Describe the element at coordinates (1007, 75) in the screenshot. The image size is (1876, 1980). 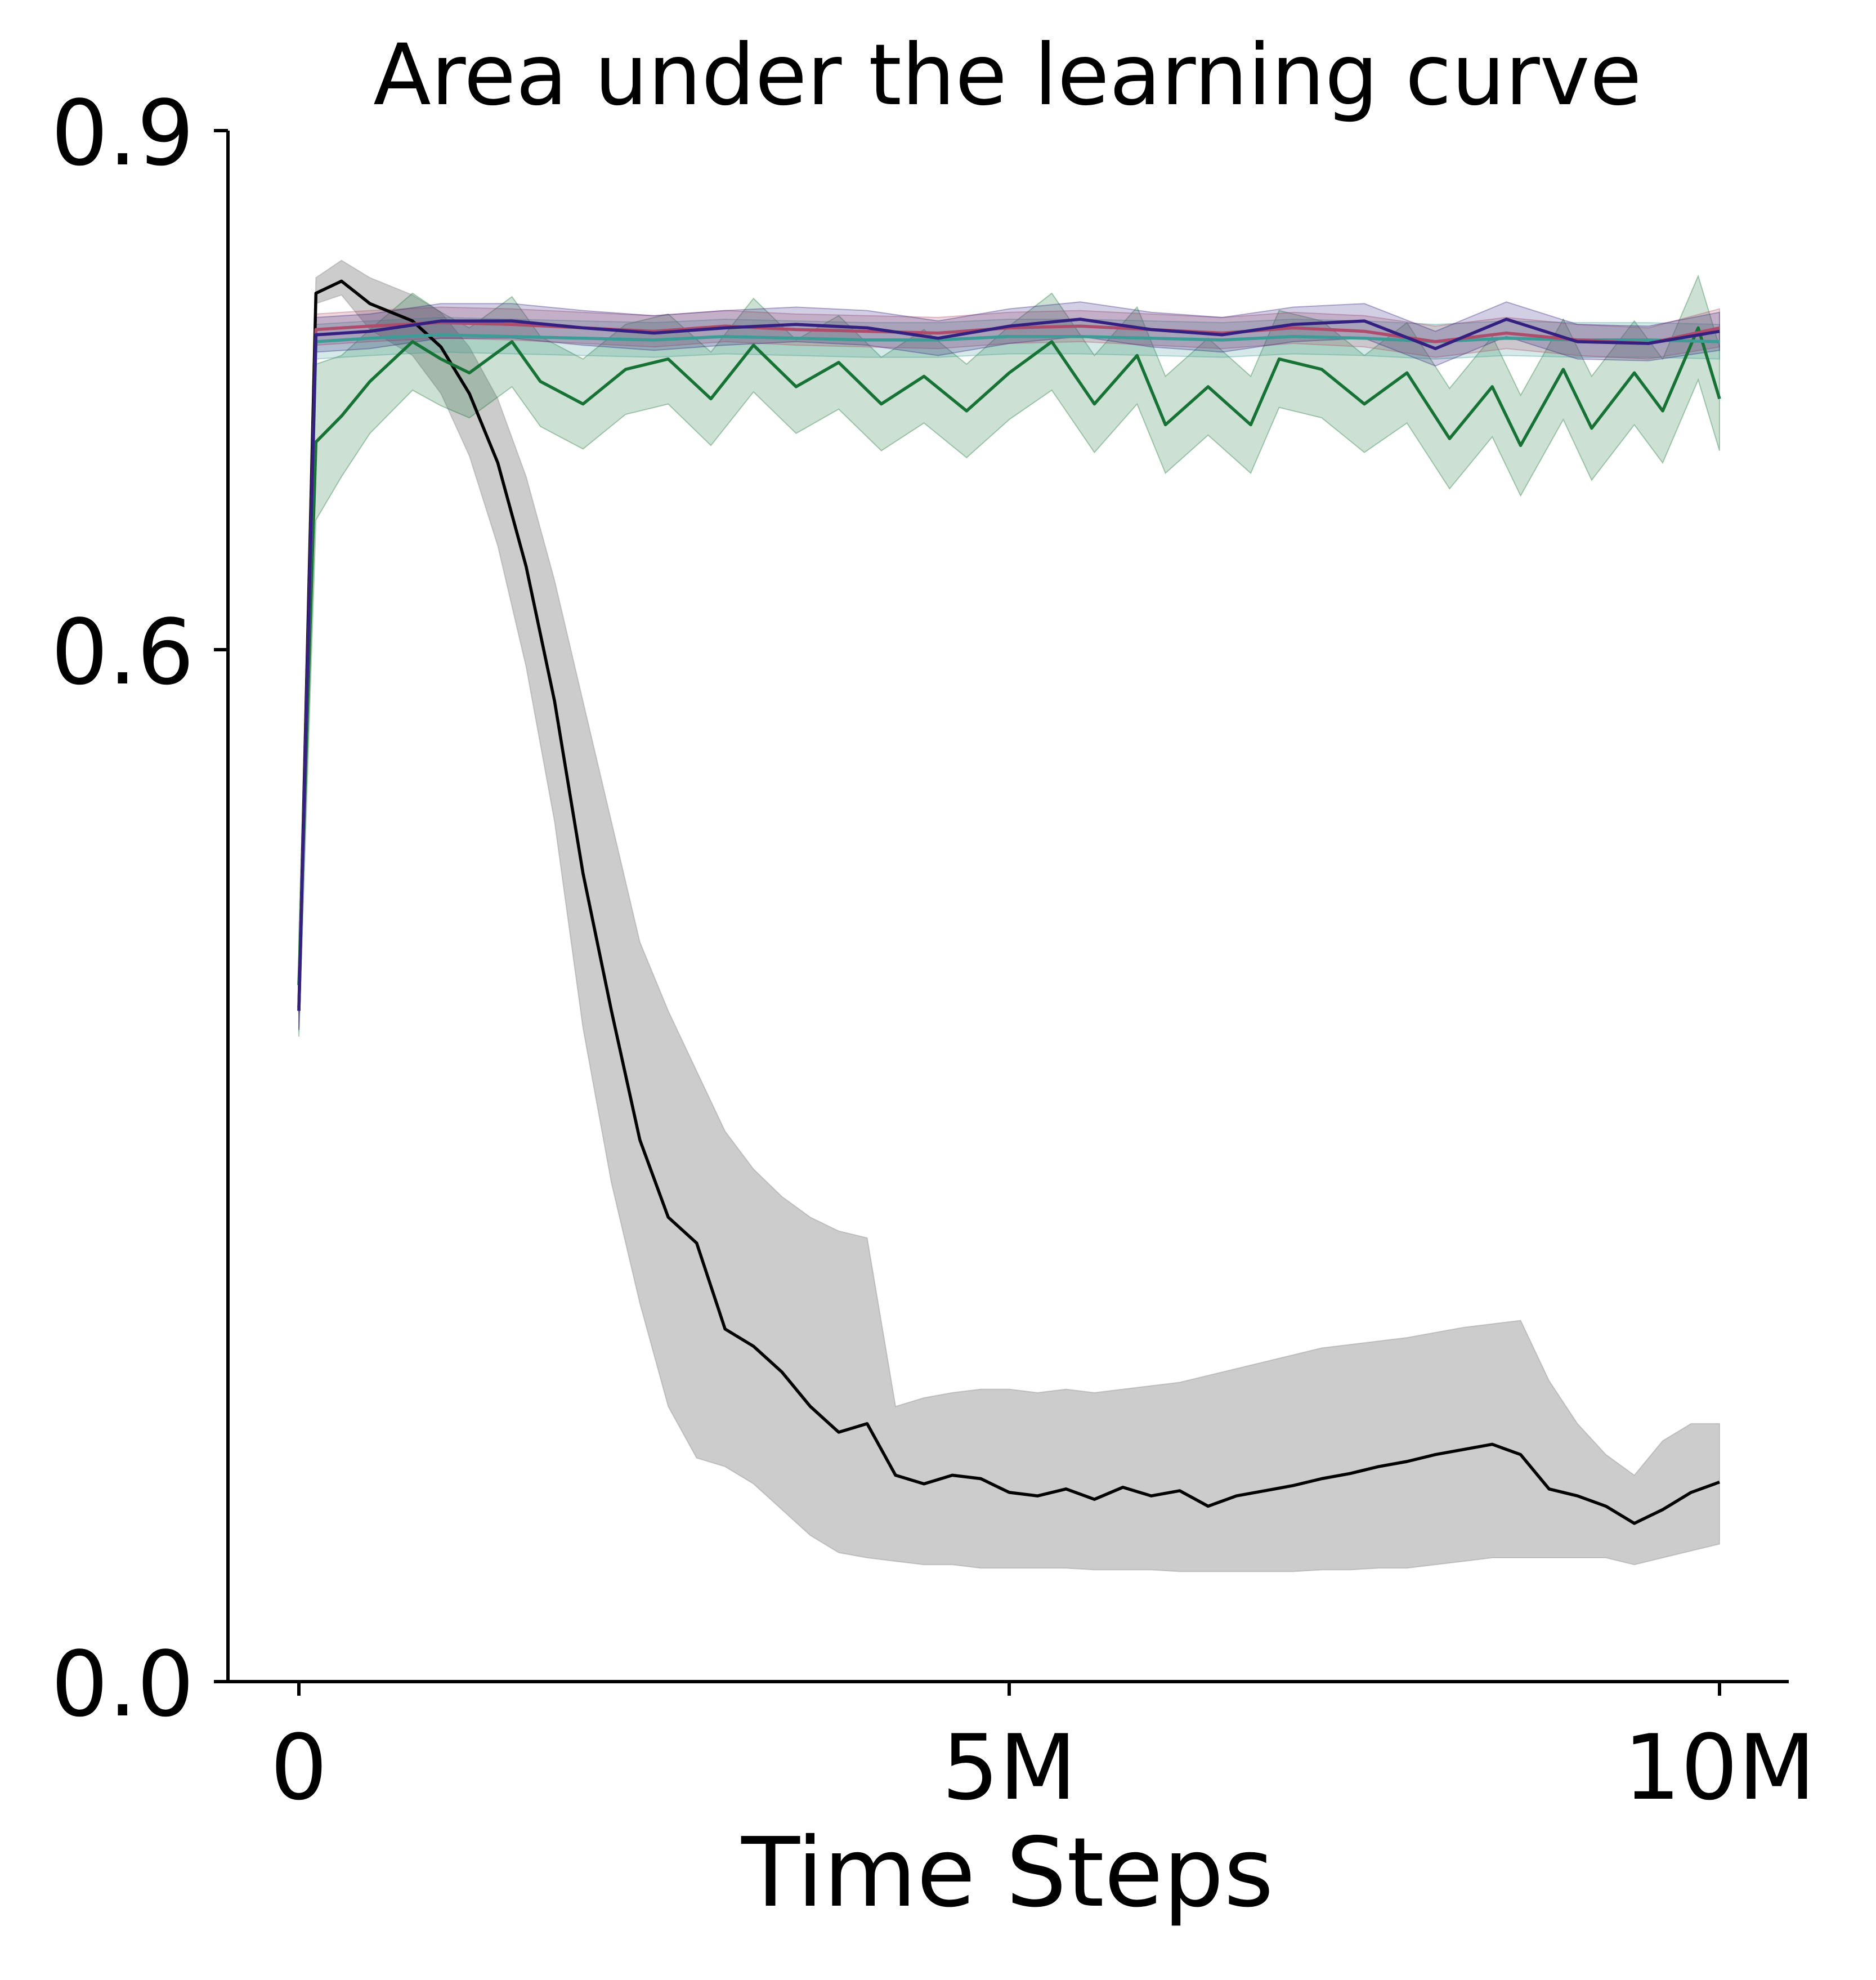
I see `chart-title: Area under the learning curve` at that location.